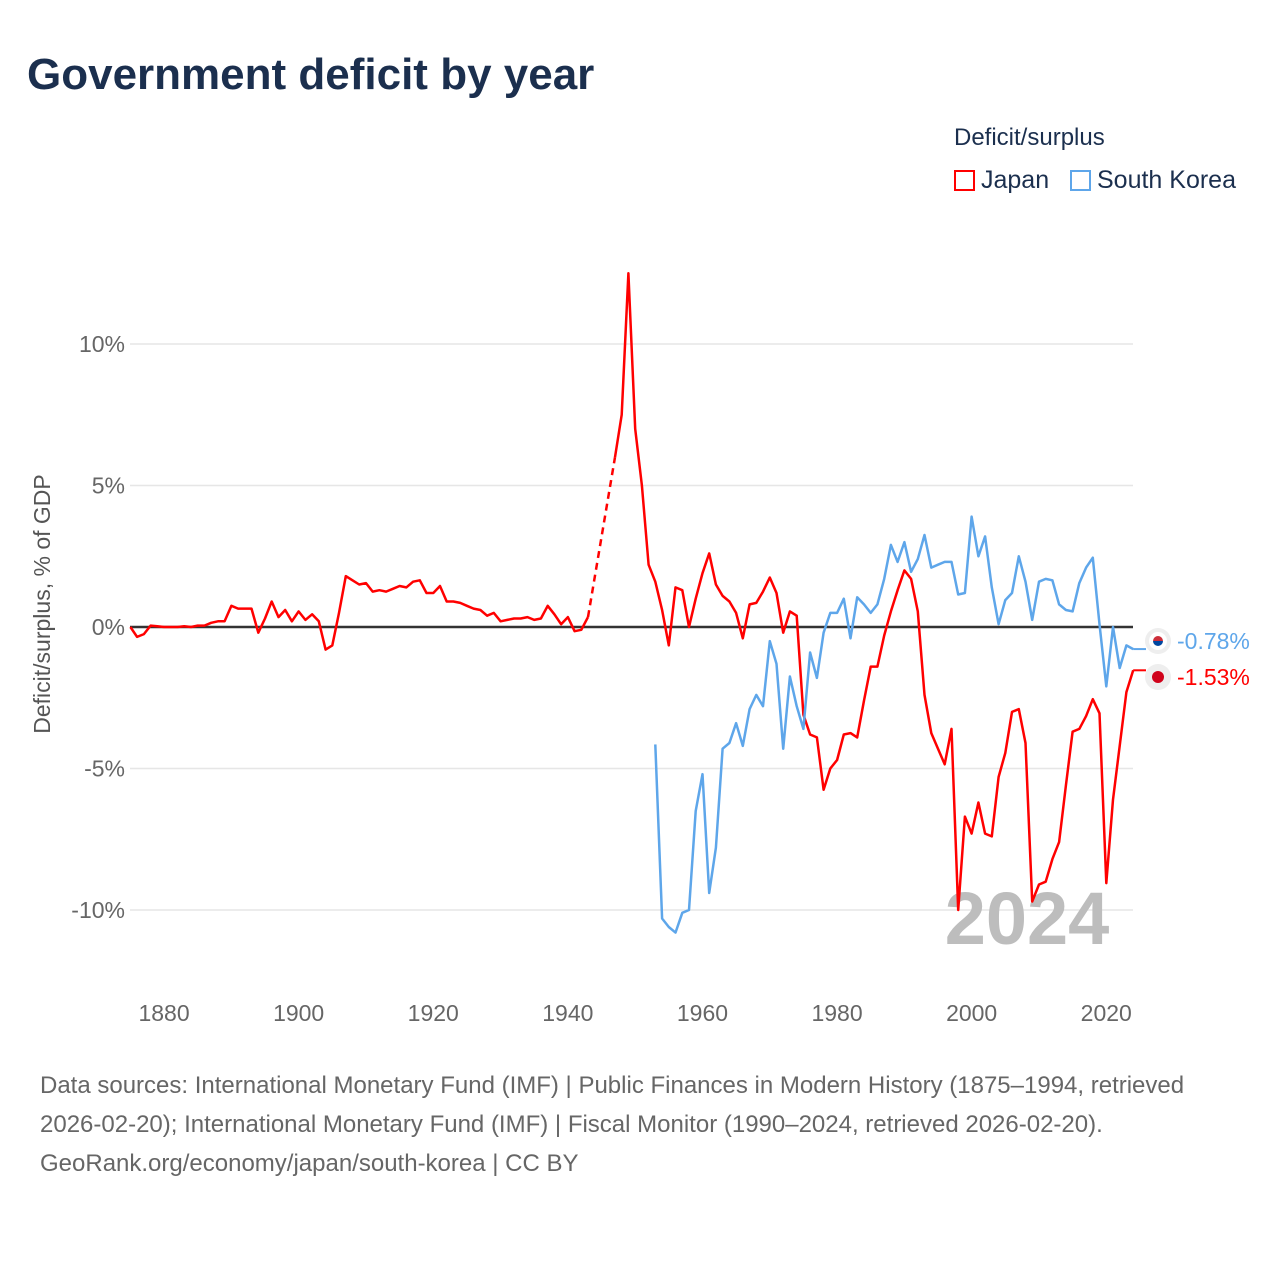  What do you see at coordinates (108, 627) in the screenshot?
I see `y-tick-label: 0%` at bounding box center [108, 627].